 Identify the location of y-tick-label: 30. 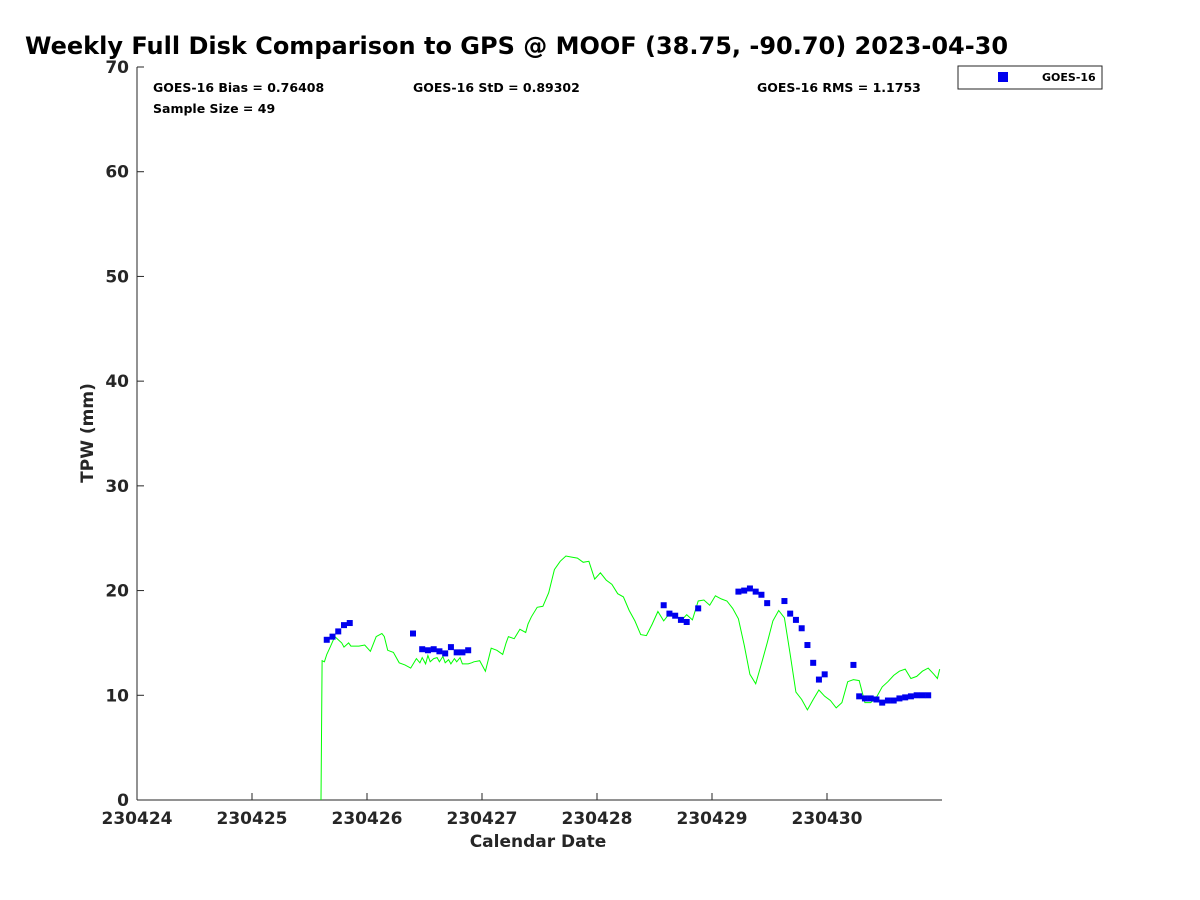
(117, 487).